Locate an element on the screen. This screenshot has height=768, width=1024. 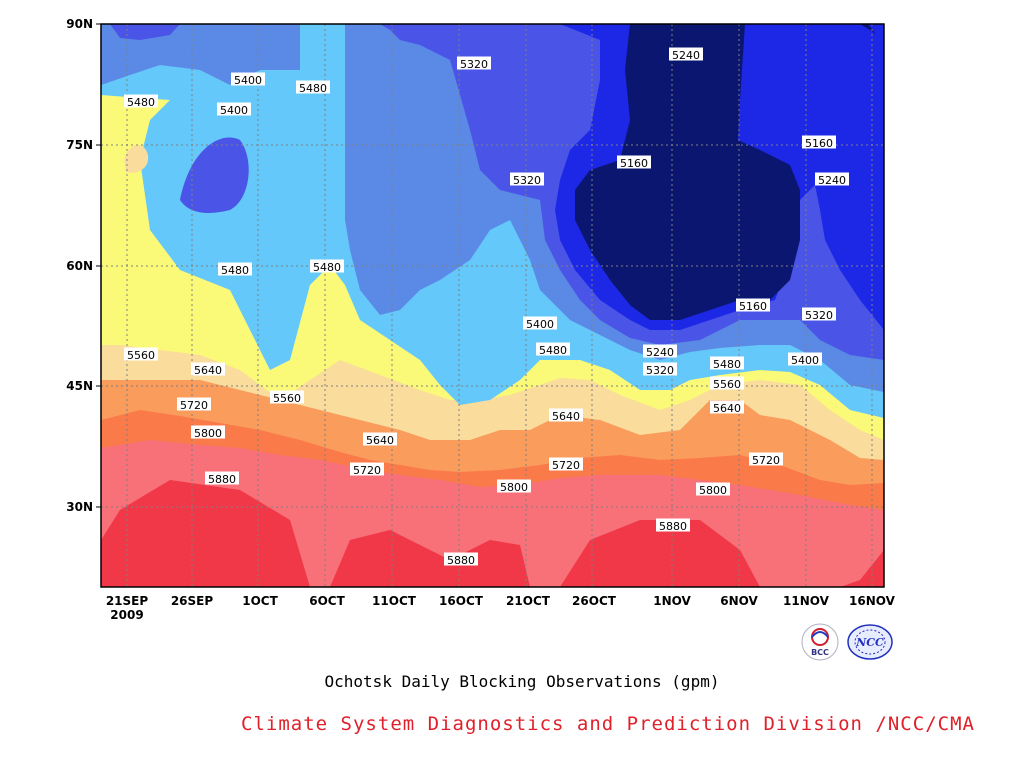
x-tick-label: 6NOV is located at coordinates (739, 601).